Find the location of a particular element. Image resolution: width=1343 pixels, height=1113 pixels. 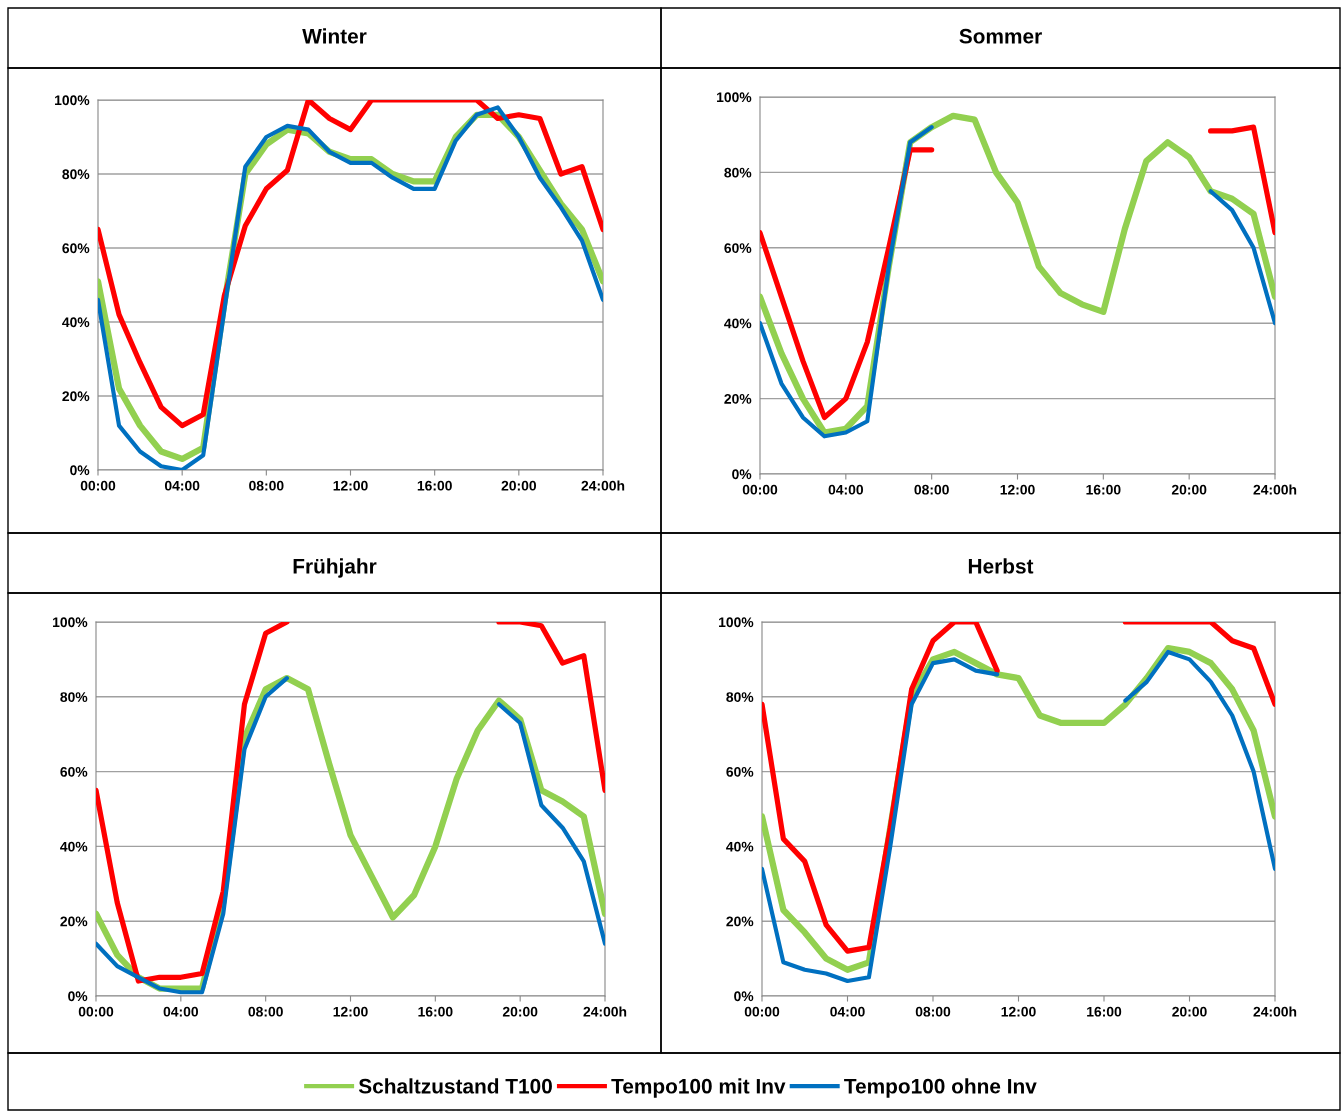

legend-label: Tempo100 ohne Inv is located at coordinates (940, 1088).